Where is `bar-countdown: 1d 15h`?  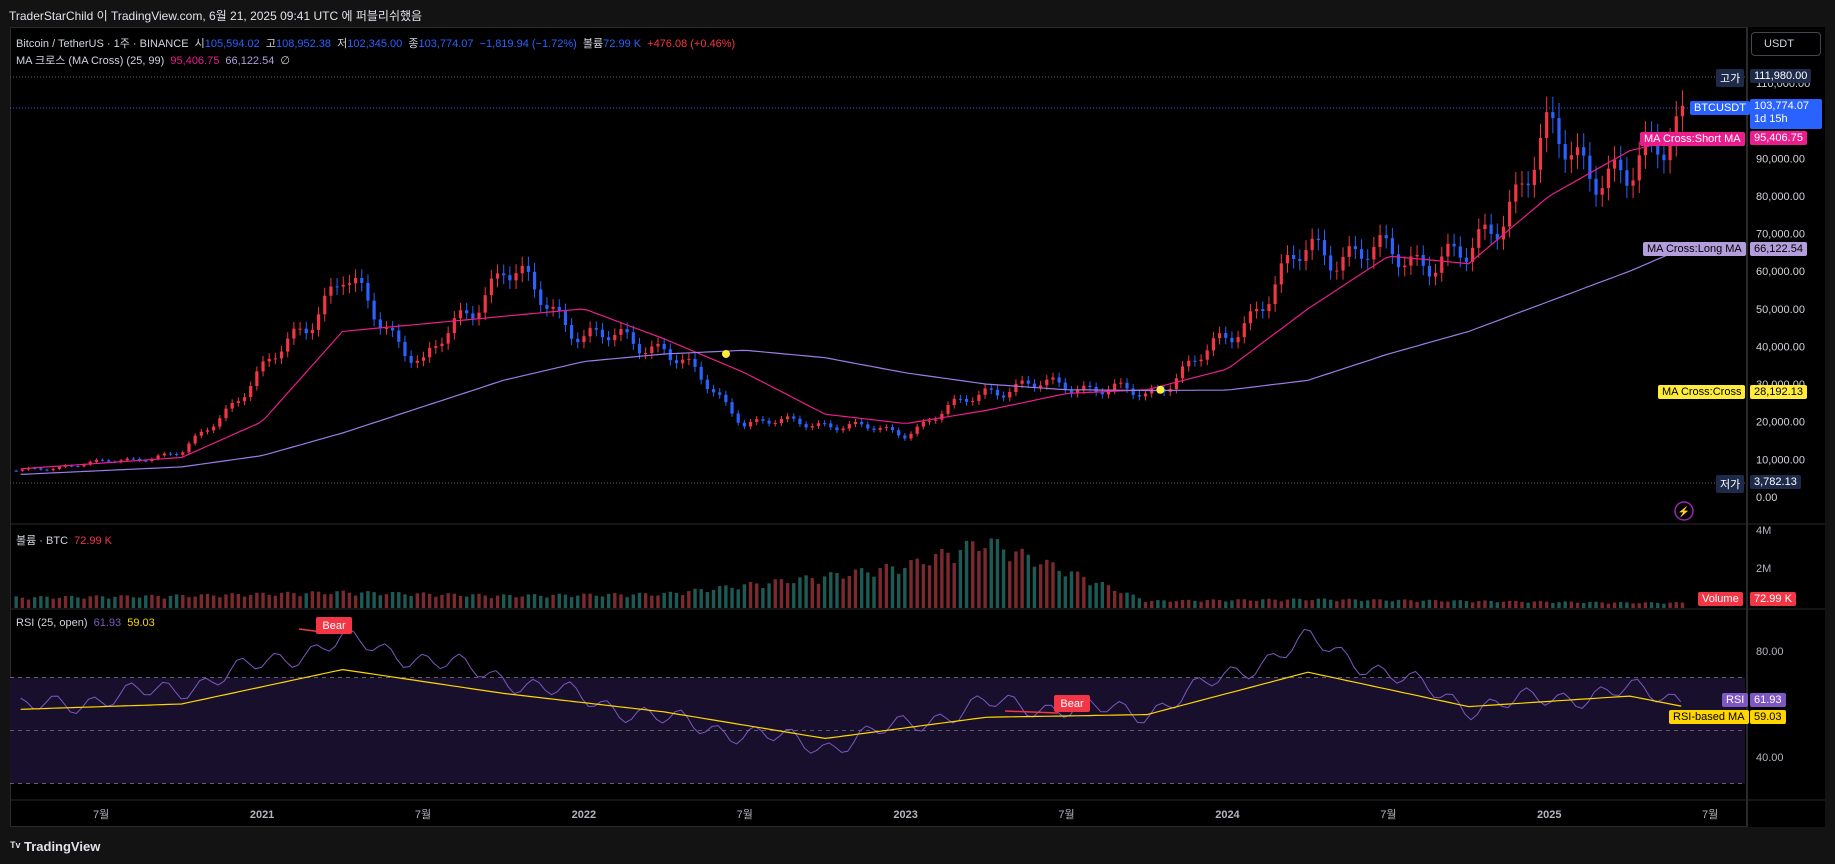 bar-countdown: 1d 15h is located at coordinates (1771, 119).